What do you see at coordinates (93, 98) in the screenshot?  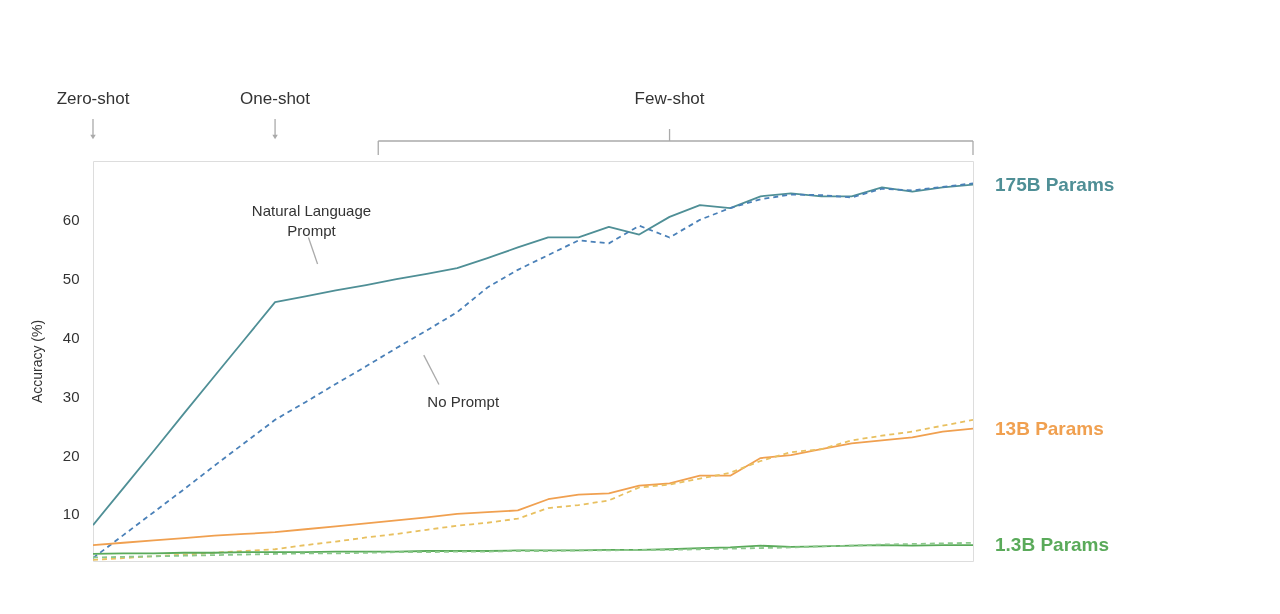 I see `text: Zero-shot` at bounding box center [93, 98].